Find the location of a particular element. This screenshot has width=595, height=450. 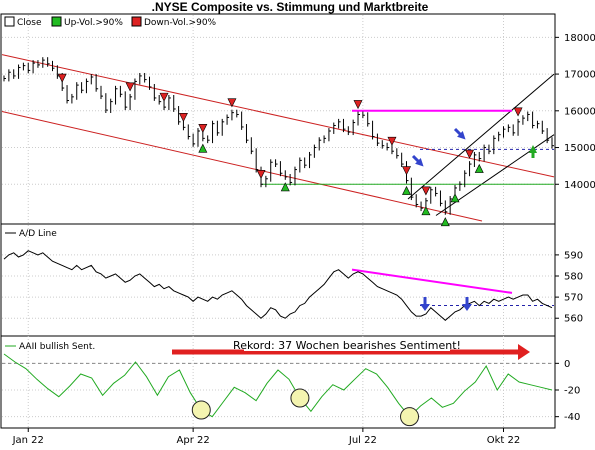

record-label-bg is located at coordinates (347, 344).